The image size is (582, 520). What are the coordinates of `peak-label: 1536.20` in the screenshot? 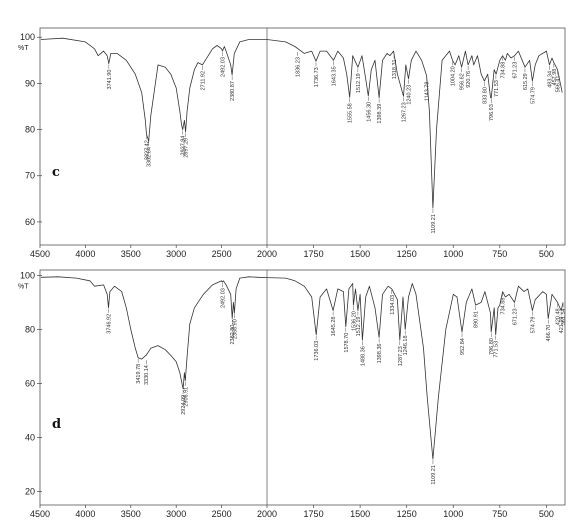 It's located at (354, 321).